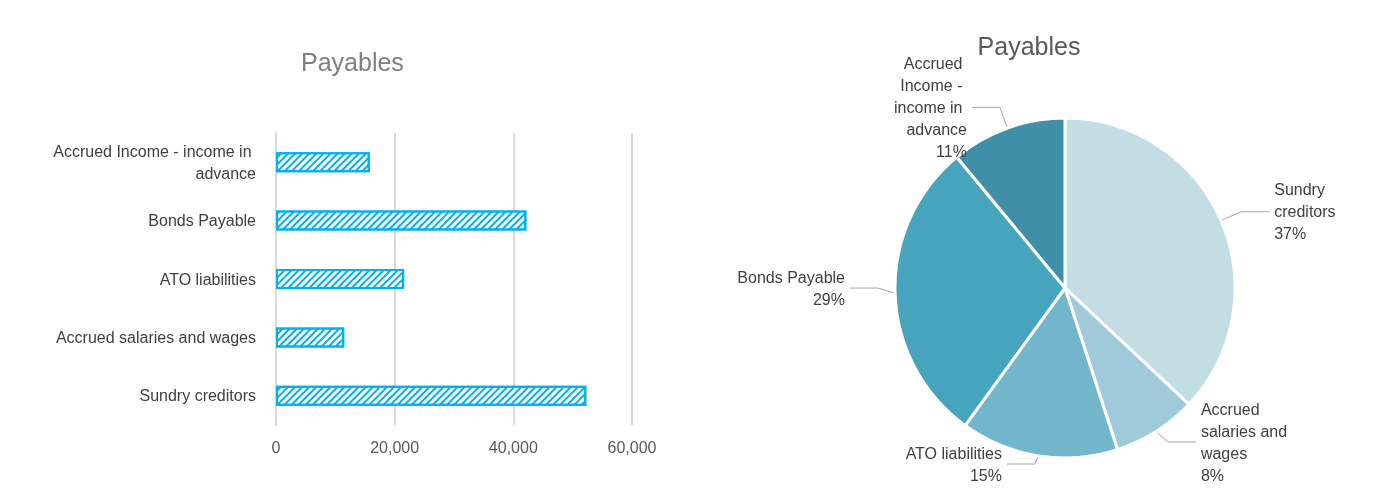 This screenshot has width=1378, height=495. I want to click on slice-label: Accrued salaries and wages, so click(1245, 431).